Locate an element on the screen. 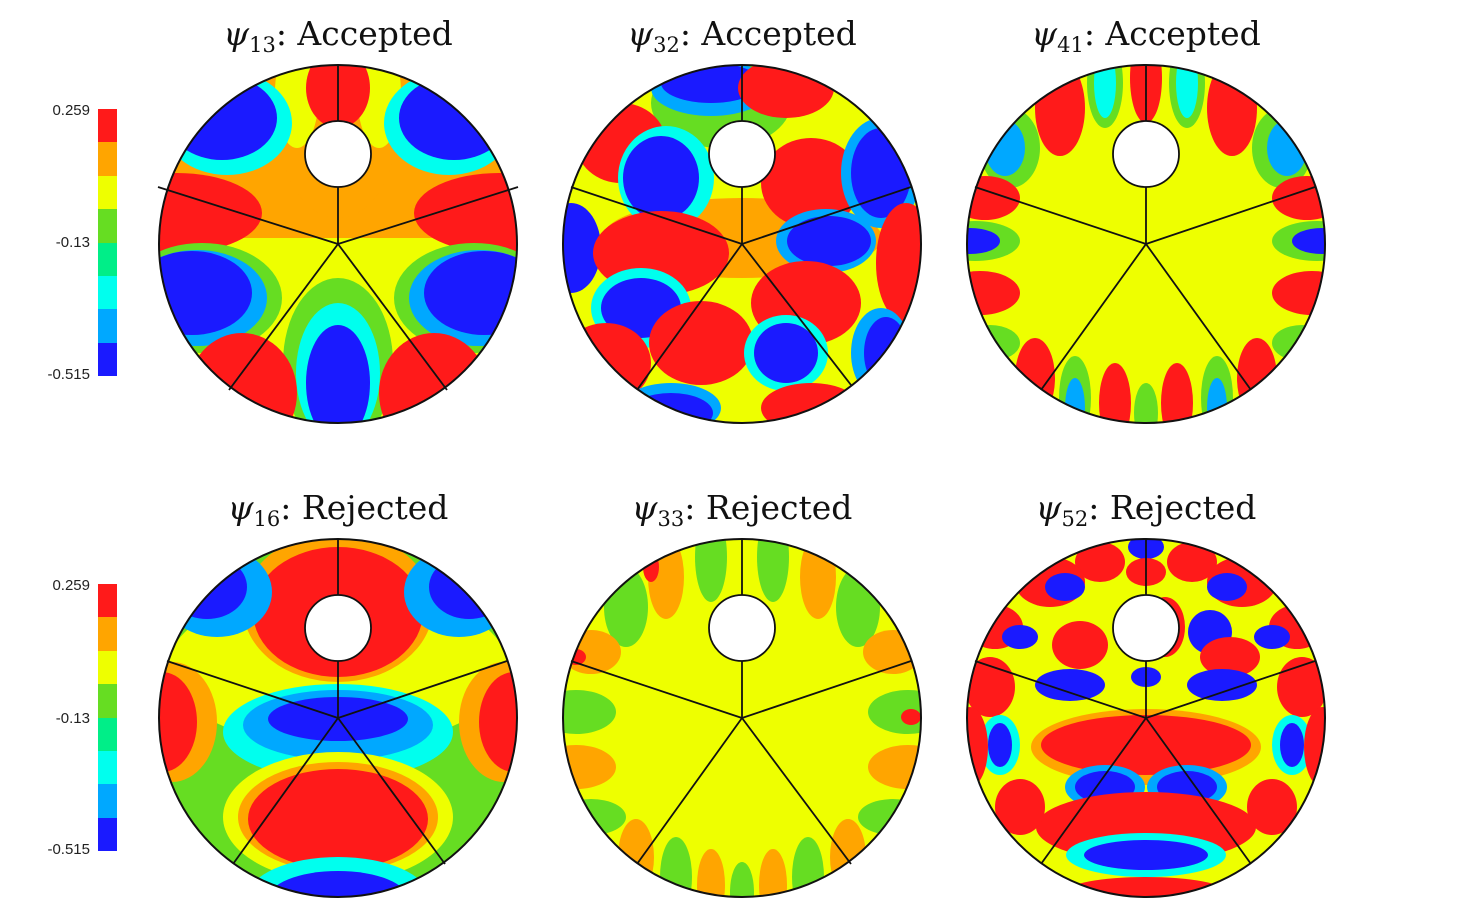 The image size is (1471, 919). panel-title-2: ψ32: Accepted is located at coordinates (742, 35).